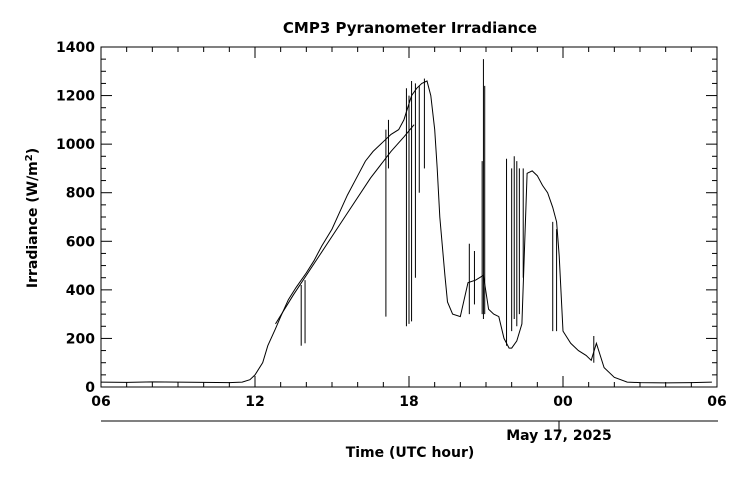 This screenshot has height=480, width=739. What do you see at coordinates (410, 28) in the screenshot?
I see `chart-title: CMP3 Pyranometer Irradiance` at bounding box center [410, 28].